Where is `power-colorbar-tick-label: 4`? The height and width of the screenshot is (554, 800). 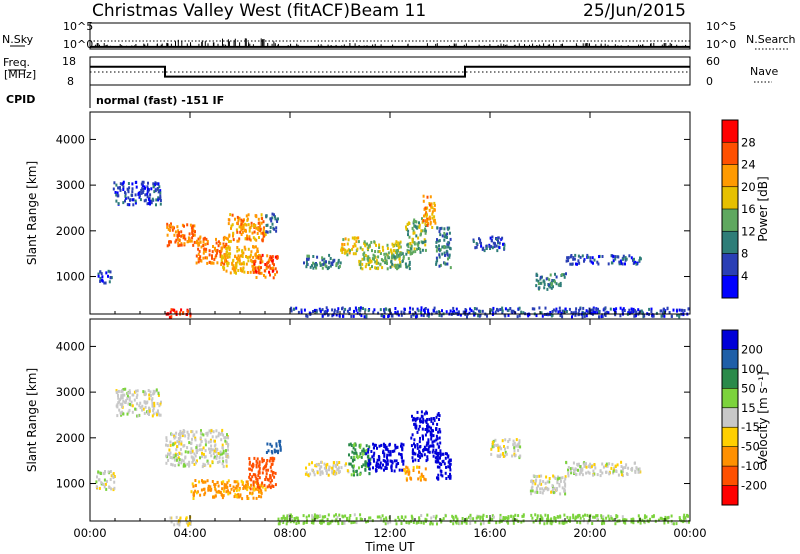
power-colorbar-tick-label: 4 is located at coordinates (744, 276).